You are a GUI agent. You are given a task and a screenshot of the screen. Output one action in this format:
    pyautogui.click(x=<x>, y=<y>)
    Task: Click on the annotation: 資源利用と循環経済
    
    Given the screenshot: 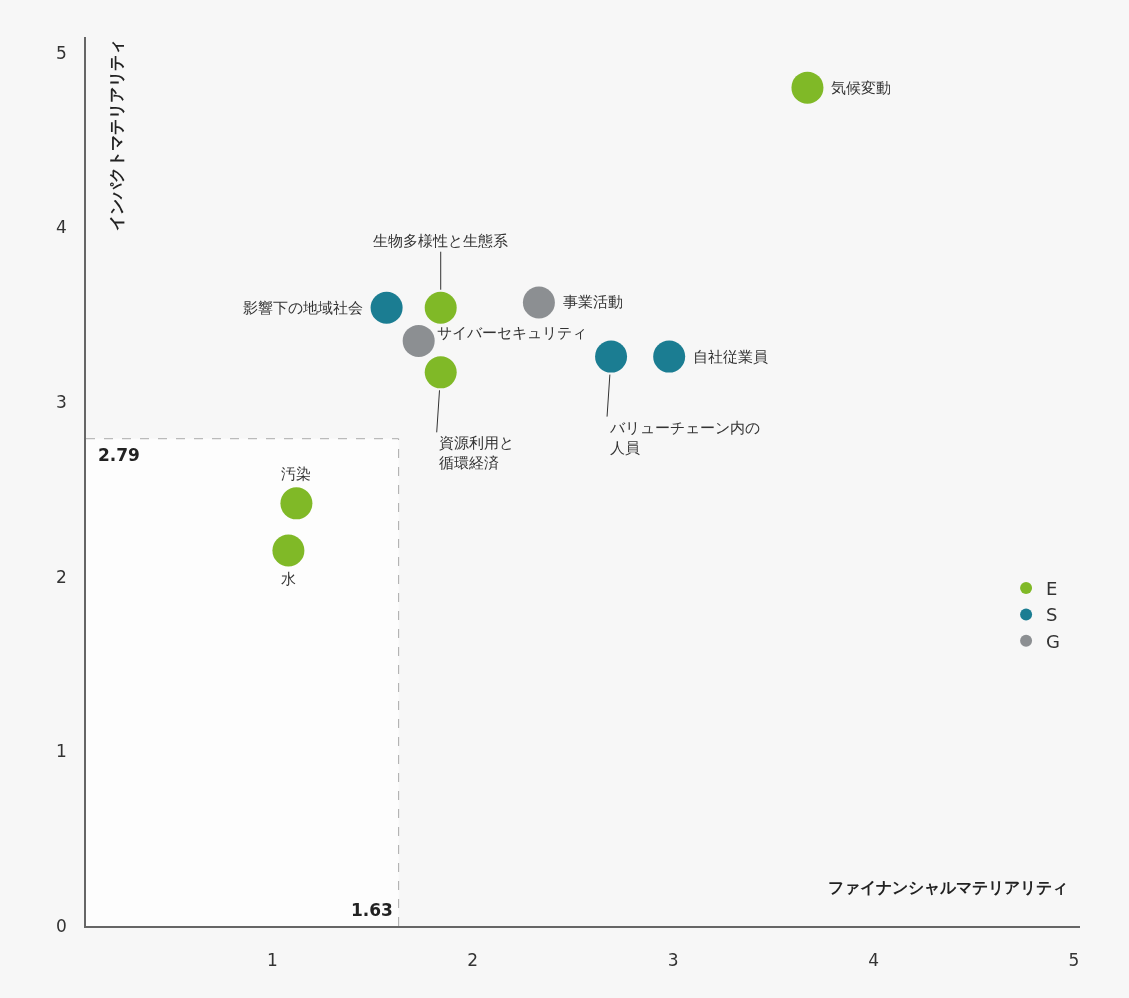 What is the action you would take?
    pyautogui.click(x=476, y=453)
    